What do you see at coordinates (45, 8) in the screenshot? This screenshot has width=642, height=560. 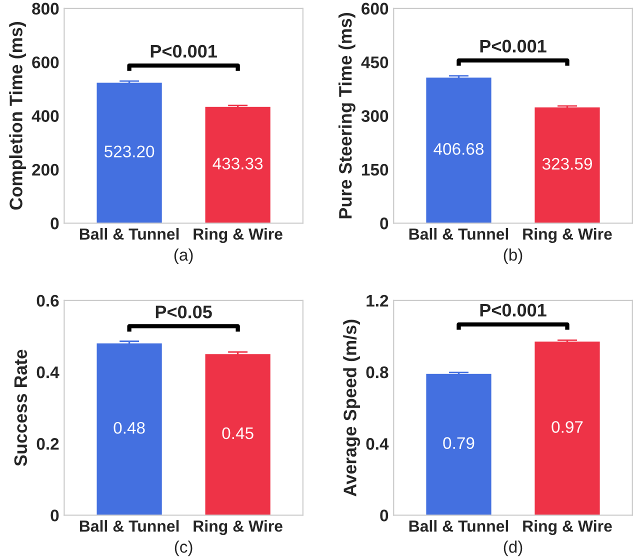 I see `y-tick-label: 800` at bounding box center [45, 8].